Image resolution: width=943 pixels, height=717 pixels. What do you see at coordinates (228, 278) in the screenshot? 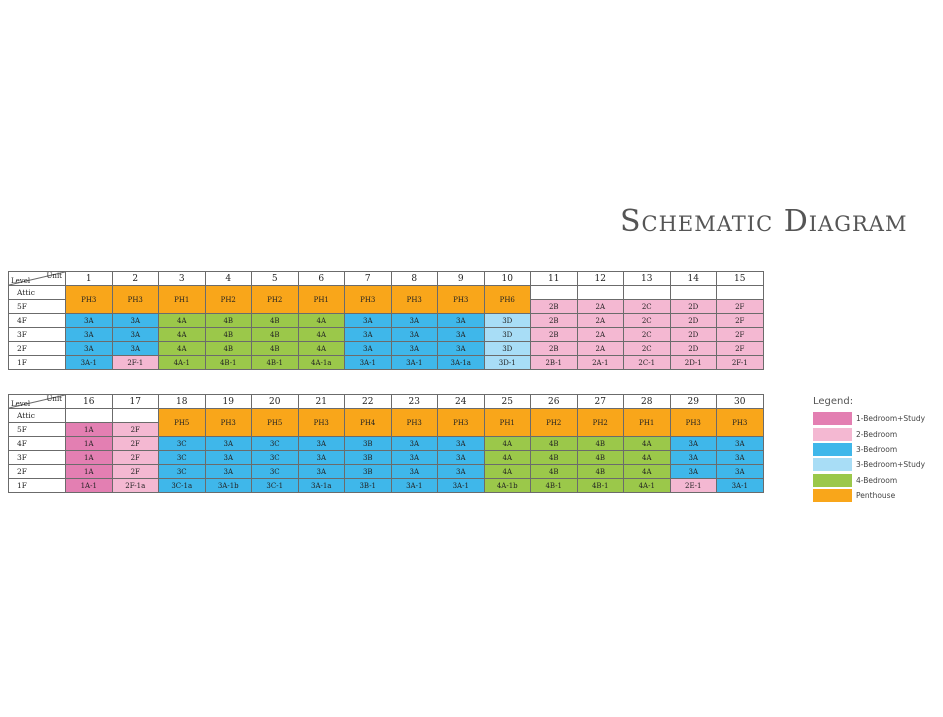
I see `unit-number-header: 4` at bounding box center [228, 278].